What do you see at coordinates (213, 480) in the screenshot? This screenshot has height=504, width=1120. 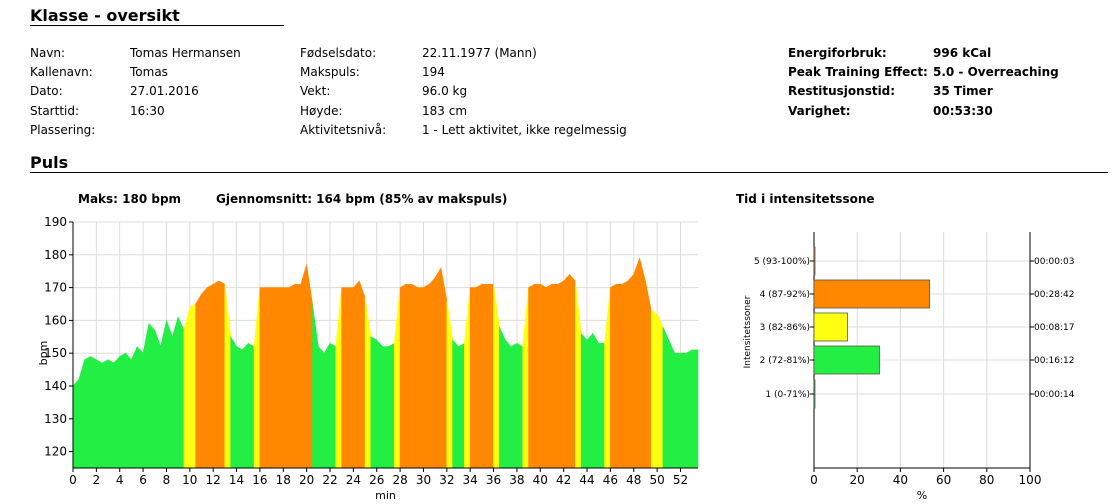 I see `x-tick-label: 12` at bounding box center [213, 480].